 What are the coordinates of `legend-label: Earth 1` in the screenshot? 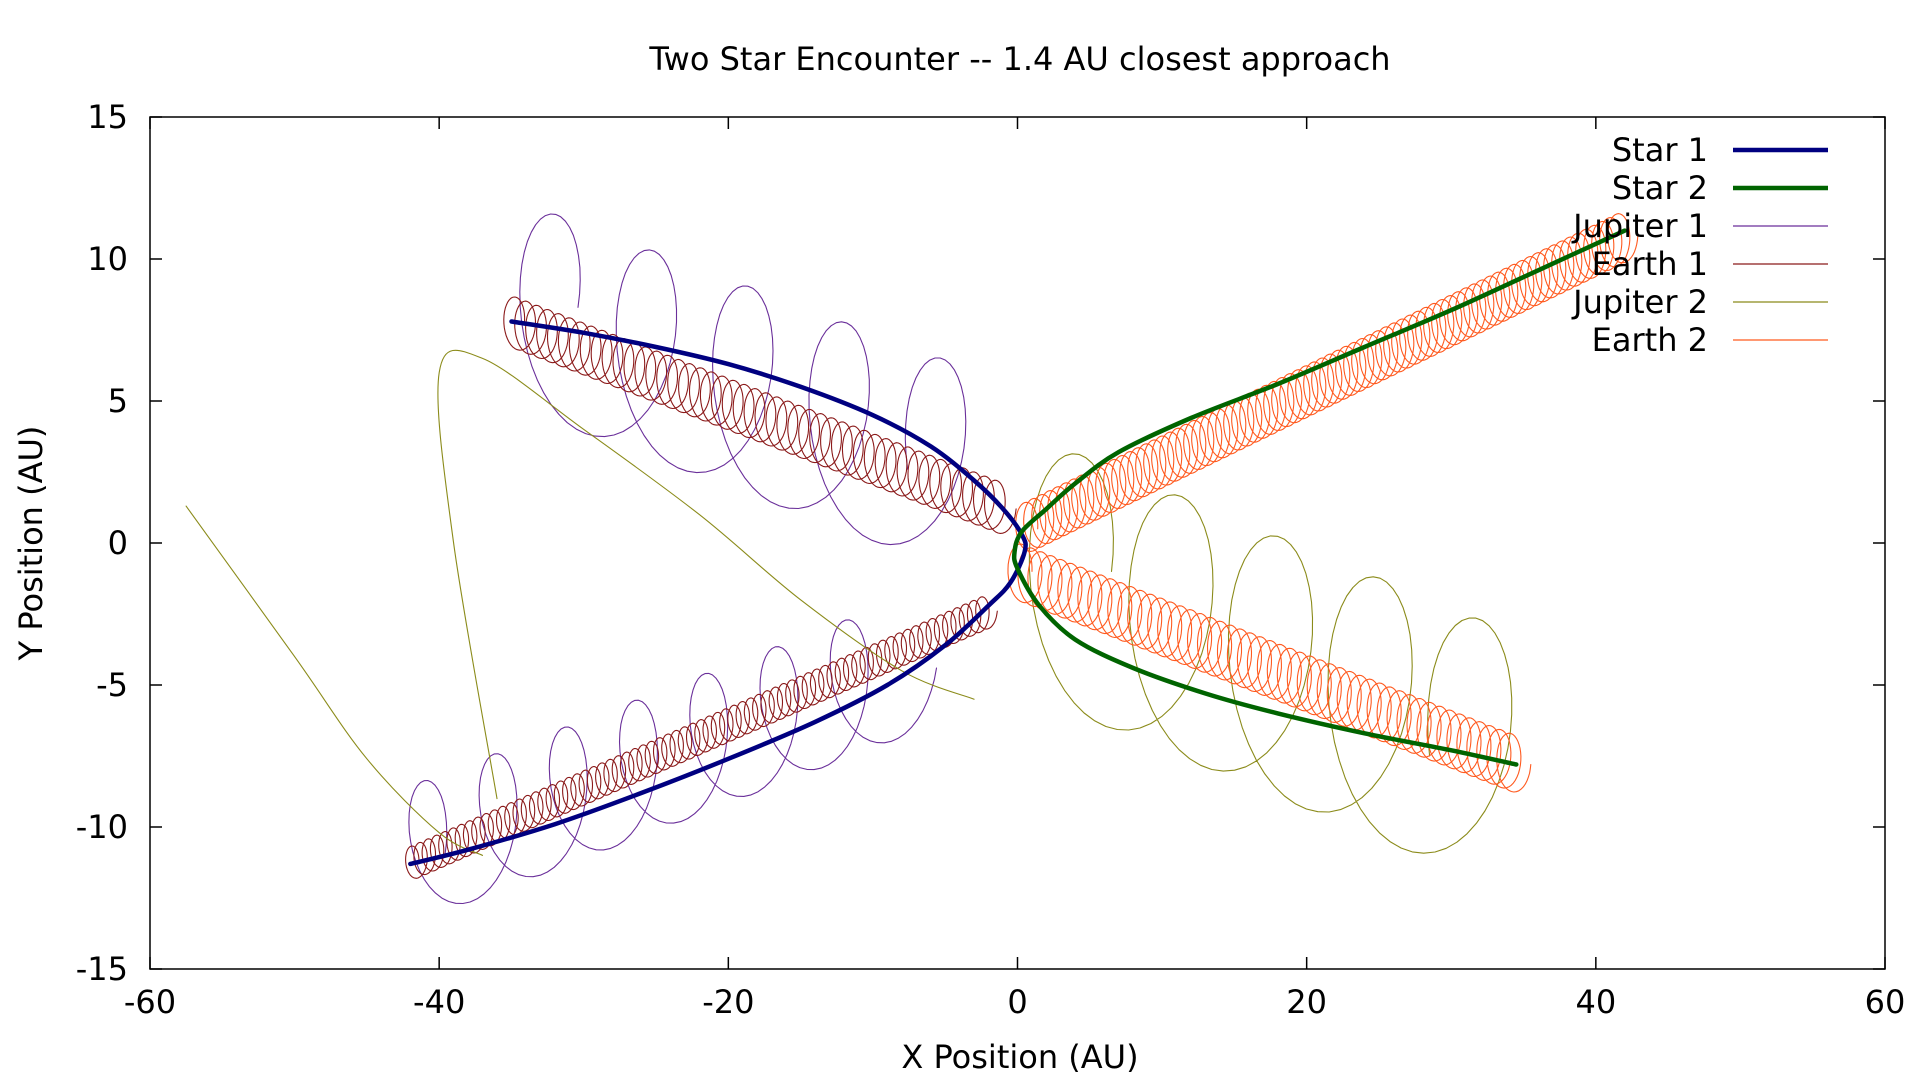 It's located at (1650, 264).